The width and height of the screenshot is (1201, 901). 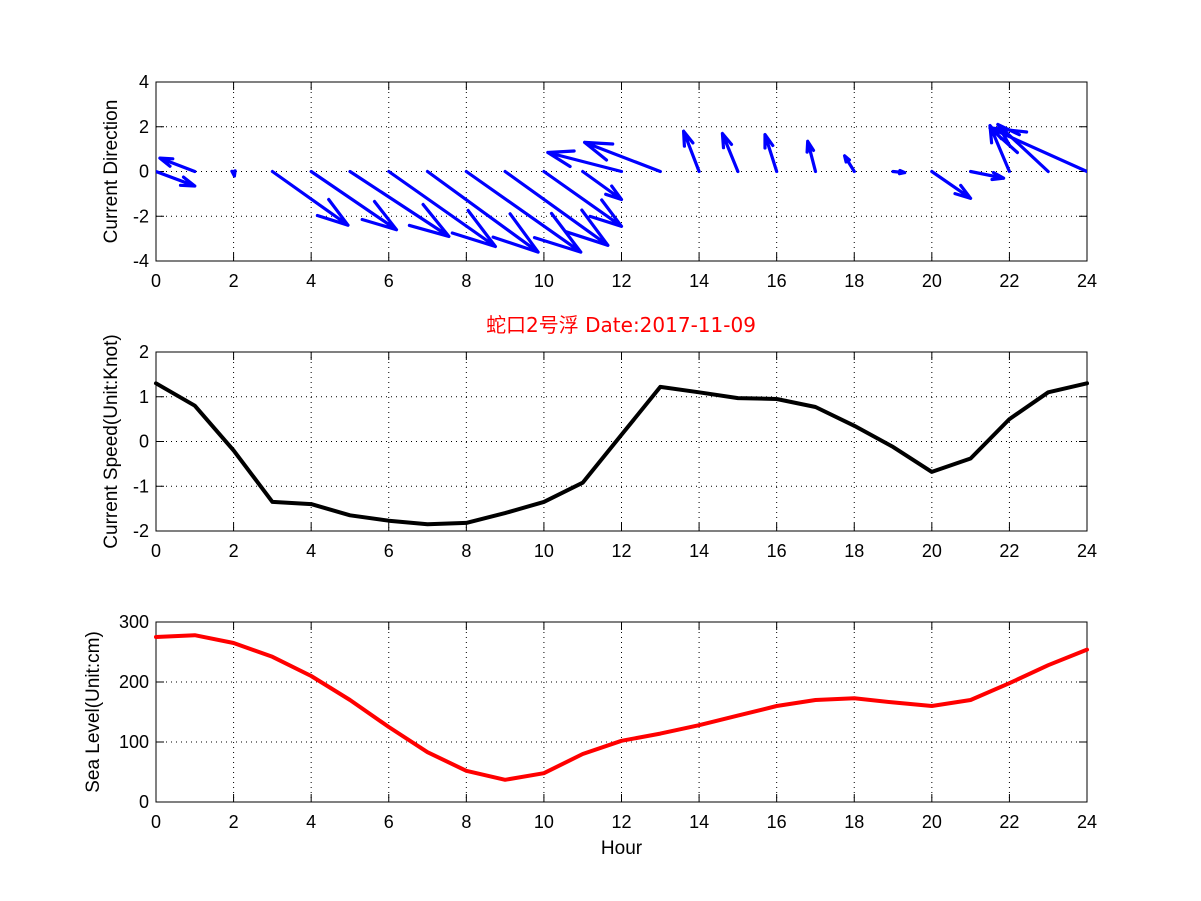 I want to click on current-speed-xtick-label: 2, so click(x=234, y=551).